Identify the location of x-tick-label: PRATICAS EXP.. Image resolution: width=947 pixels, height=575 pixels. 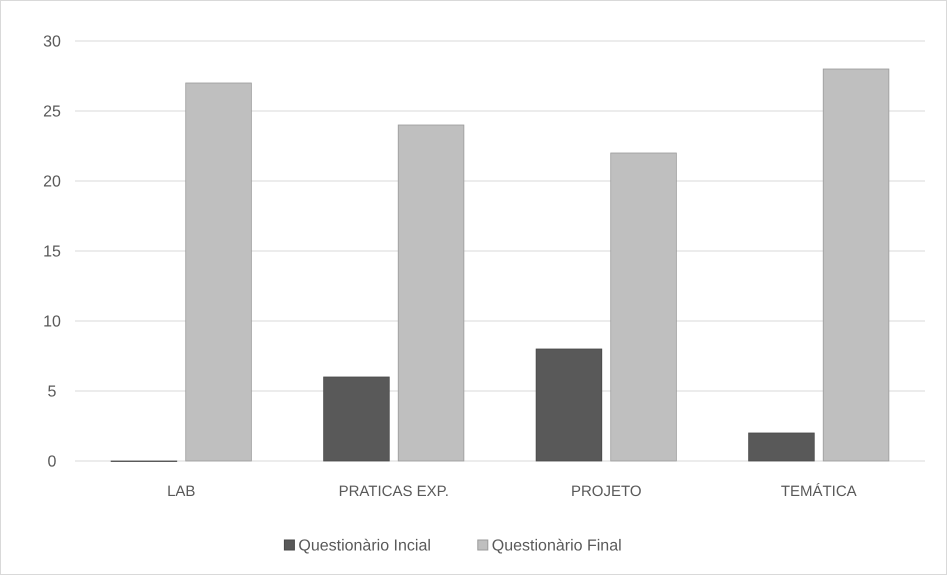
(393, 491).